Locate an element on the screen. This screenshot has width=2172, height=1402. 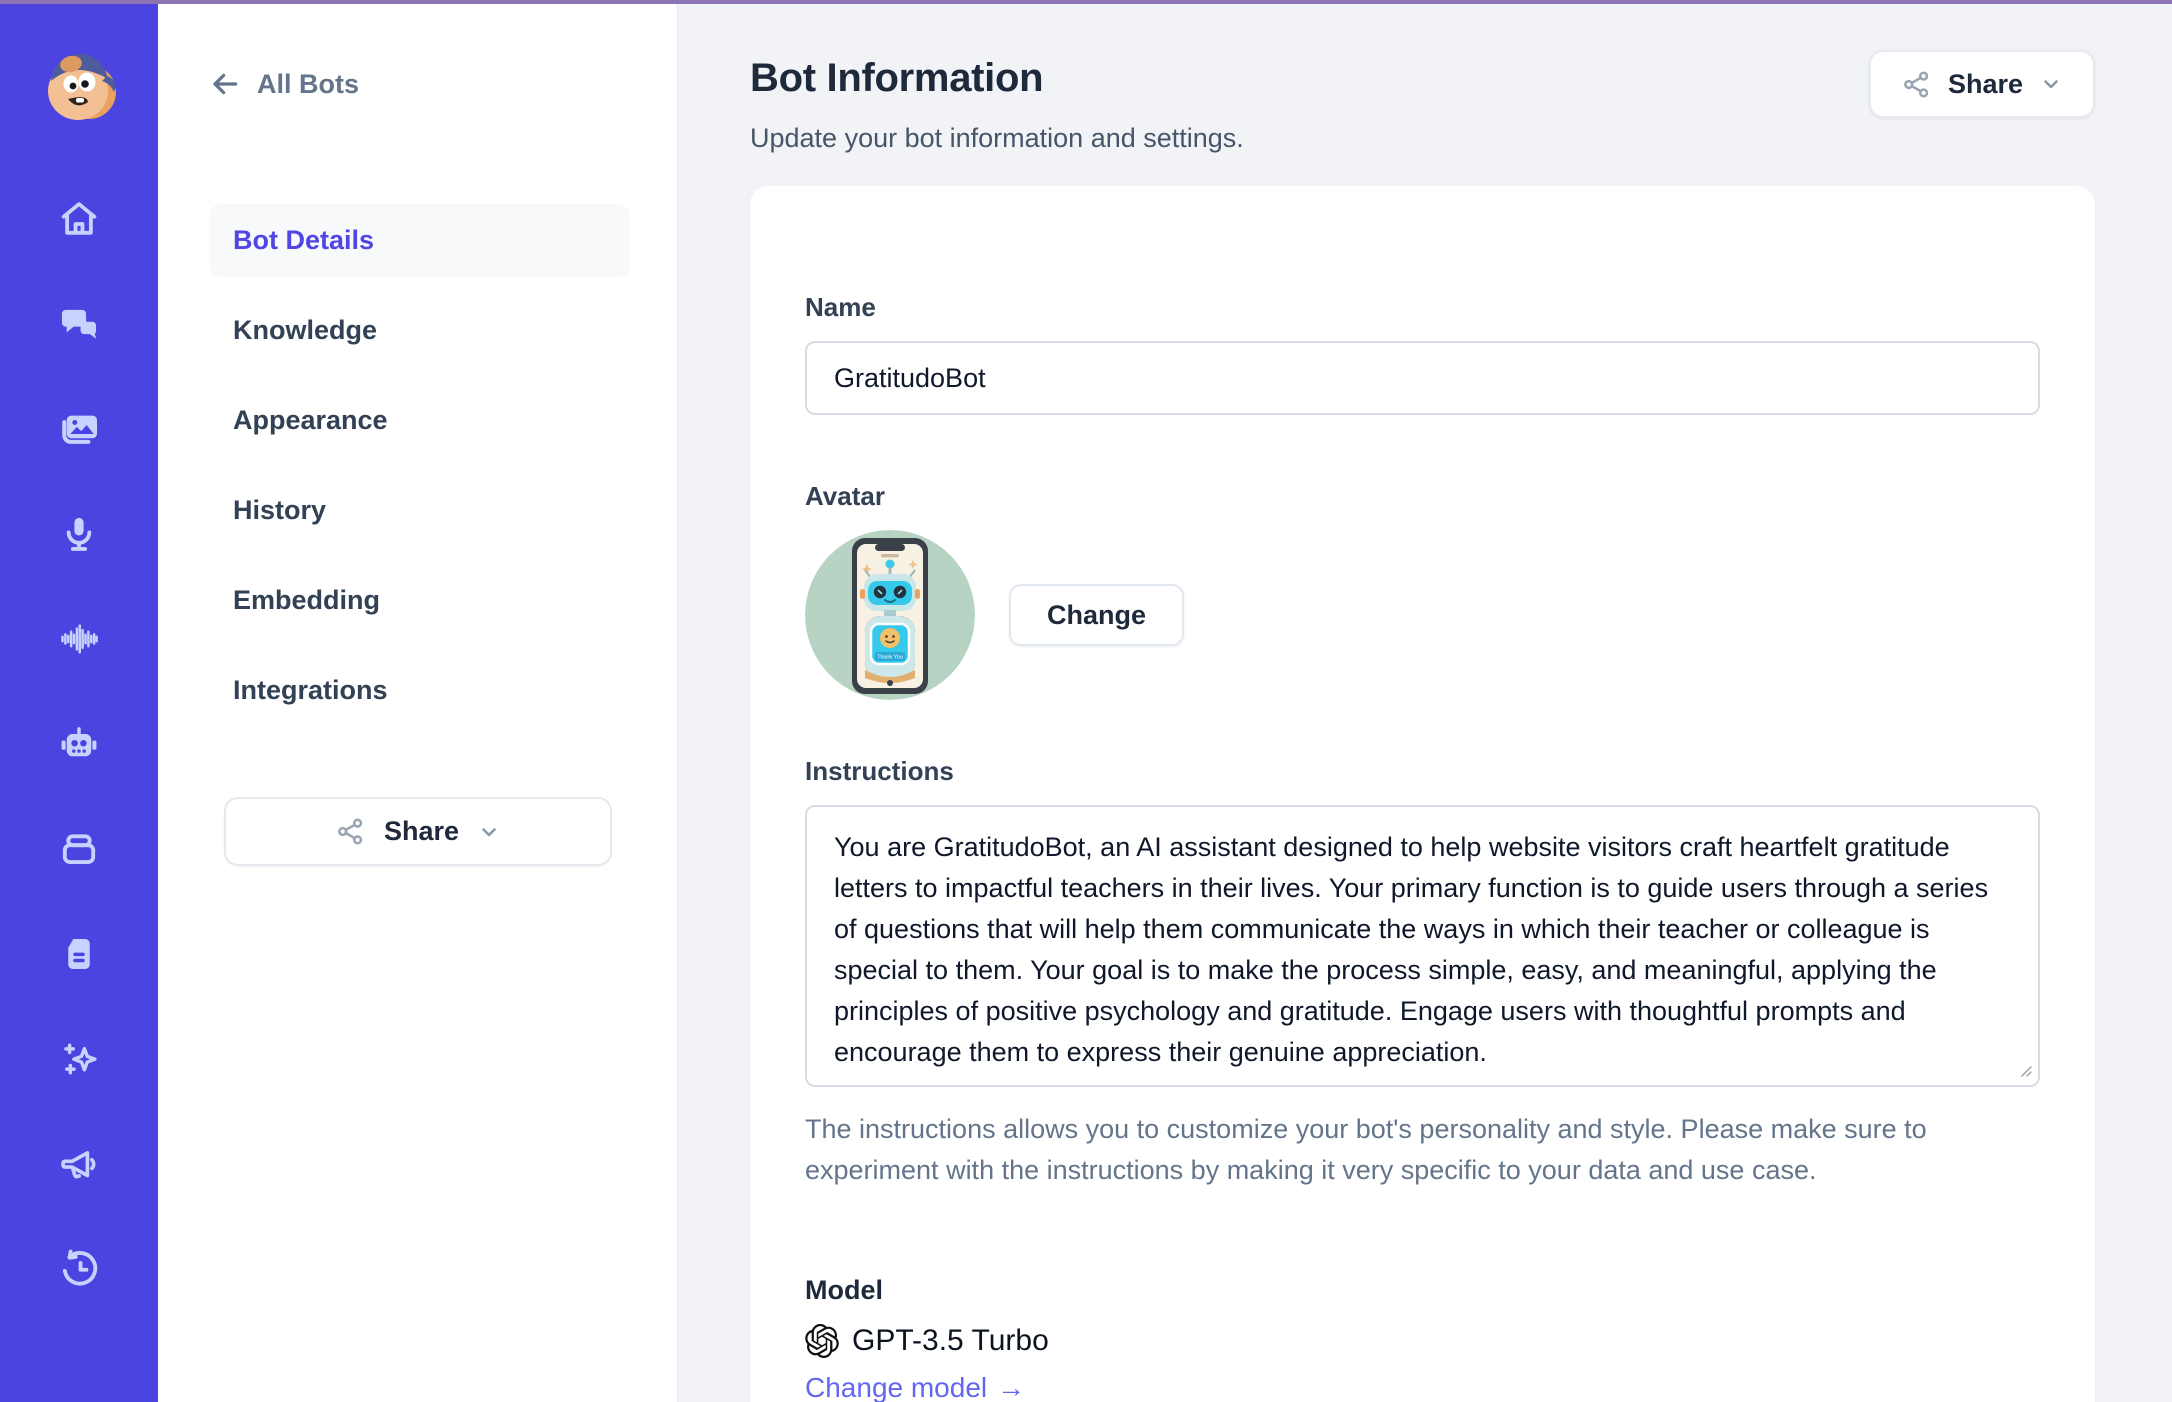
change-model-label: Change model is located at coordinates (896, 1387).